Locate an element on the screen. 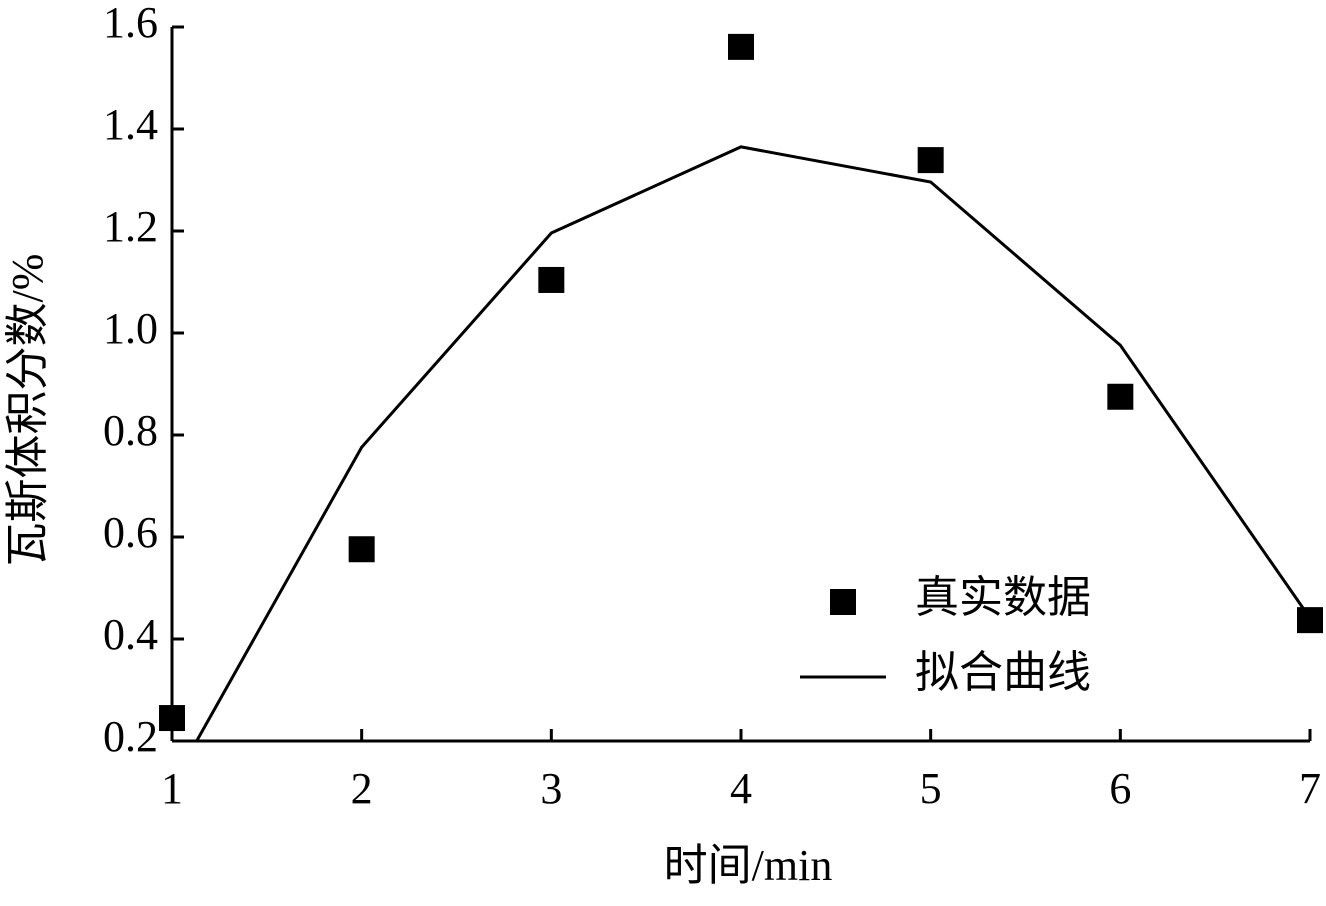  x-tick-label: 4 is located at coordinates (741, 788).